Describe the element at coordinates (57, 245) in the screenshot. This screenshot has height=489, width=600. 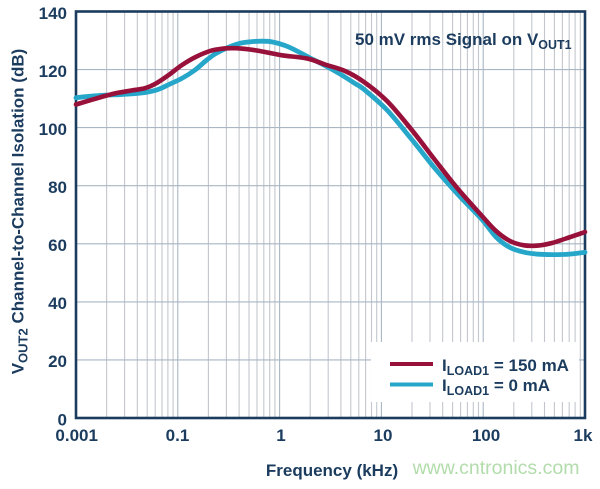
I see `svg-text: 60` at that location.